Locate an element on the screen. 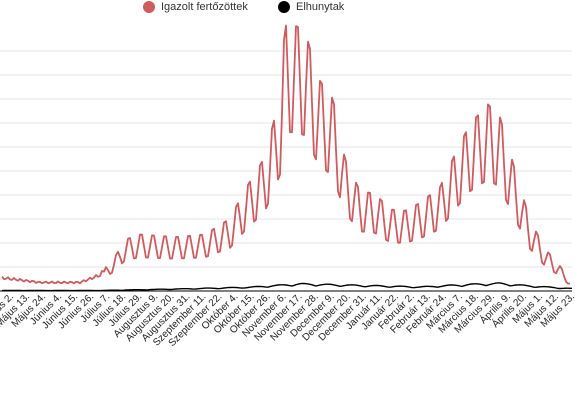  series-deaths-group is located at coordinates (286, 287).